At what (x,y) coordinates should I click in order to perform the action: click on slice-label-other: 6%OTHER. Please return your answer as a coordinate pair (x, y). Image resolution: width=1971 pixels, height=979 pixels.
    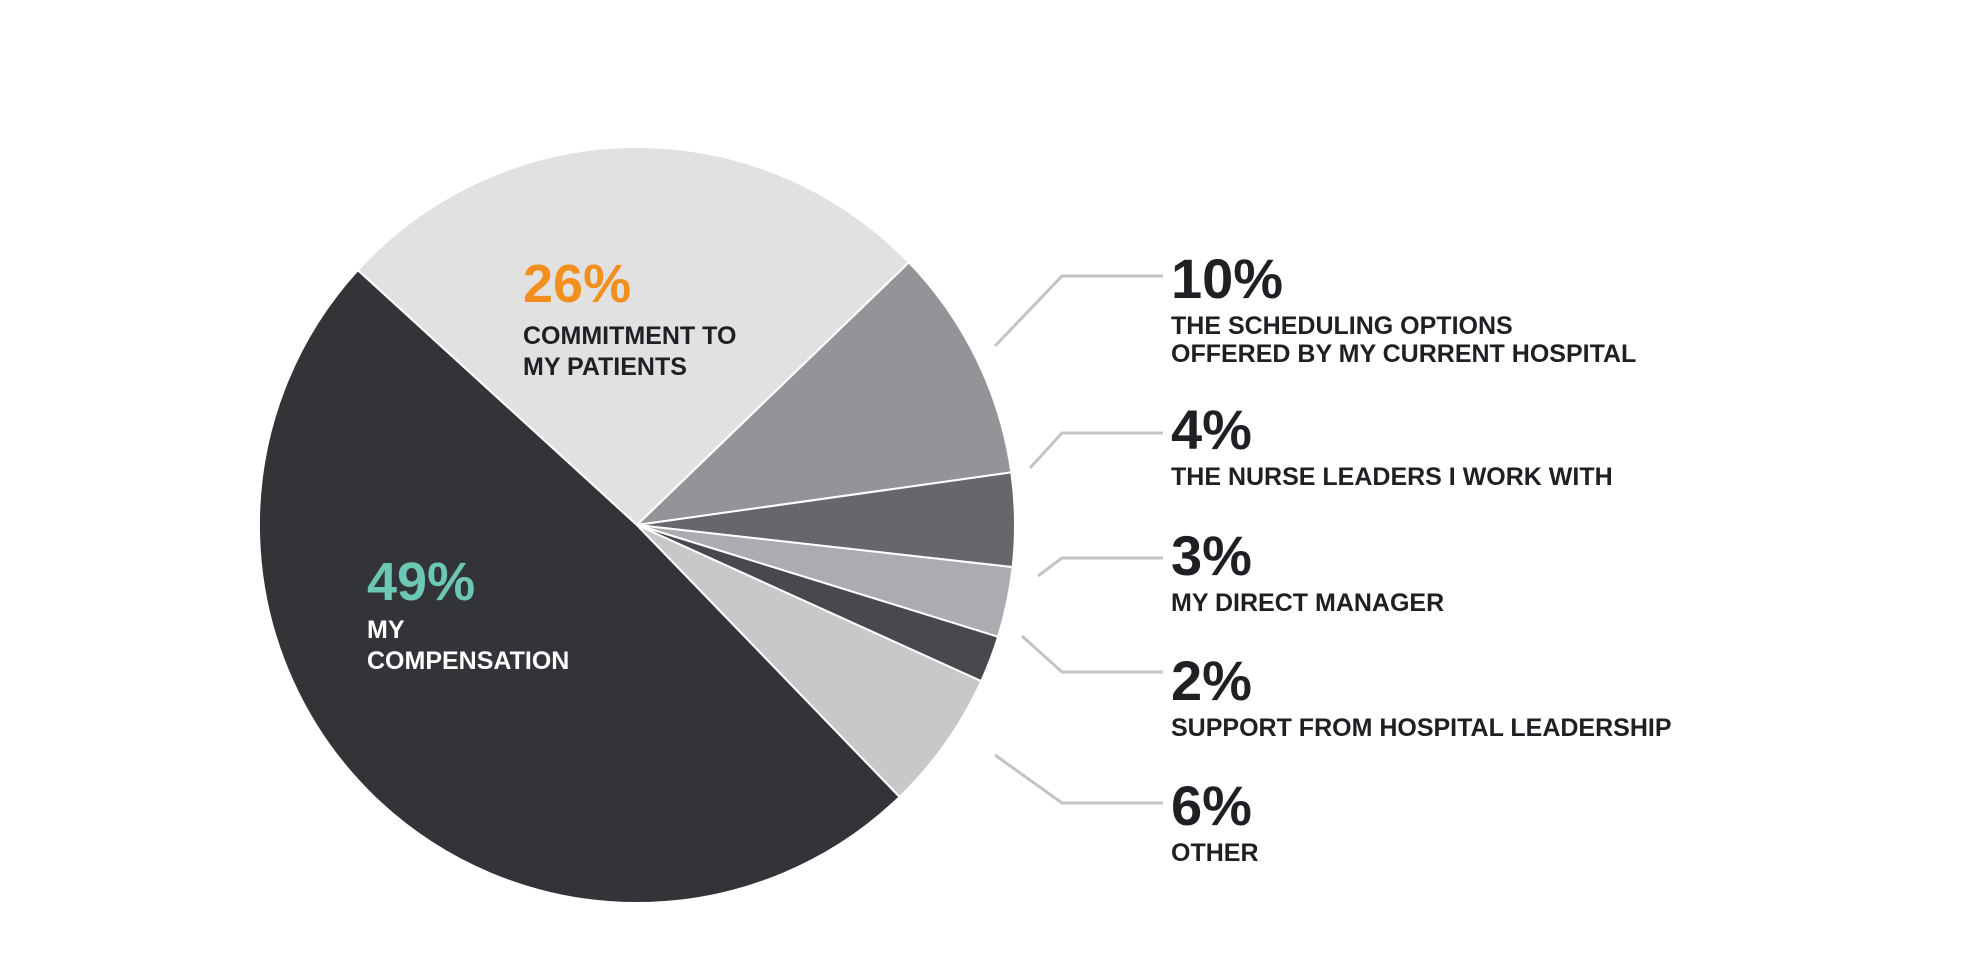
    Looking at the image, I should click on (1215, 820).